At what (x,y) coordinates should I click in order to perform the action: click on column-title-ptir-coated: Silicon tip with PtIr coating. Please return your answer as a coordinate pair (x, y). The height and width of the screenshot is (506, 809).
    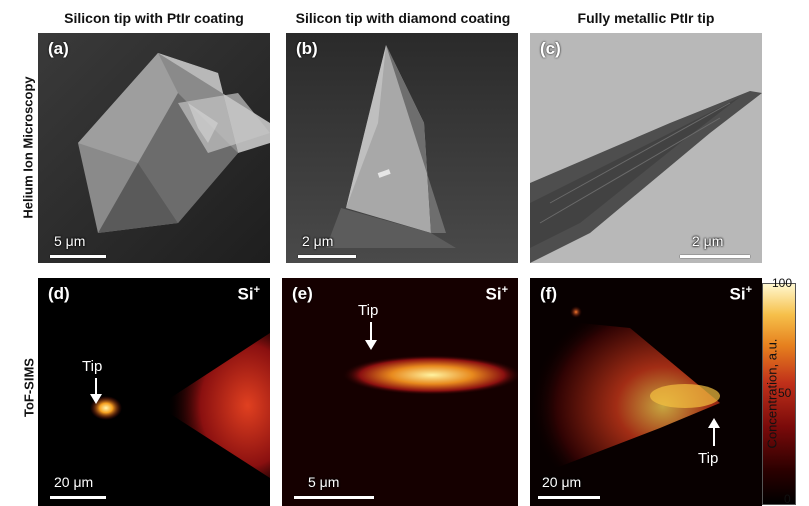
    Looking at the image, I should click on (154, 18).